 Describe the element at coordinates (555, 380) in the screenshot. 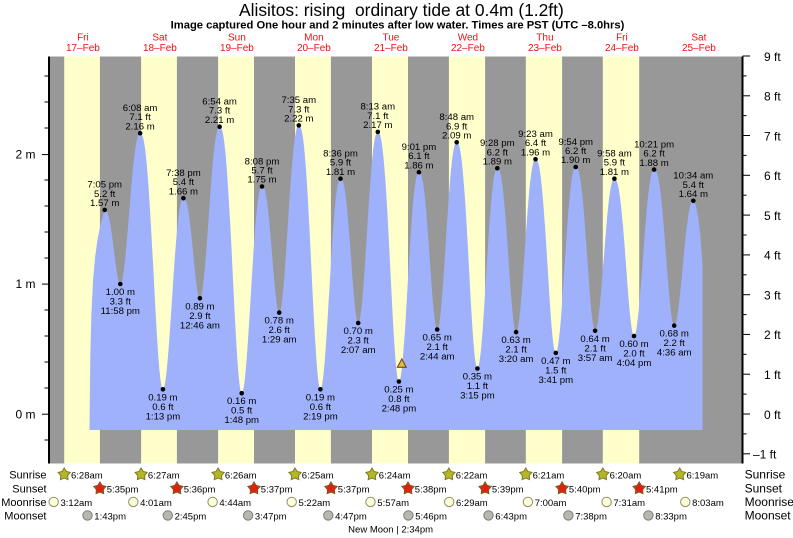

I see `svg-text: 3:41 pm` at that location.